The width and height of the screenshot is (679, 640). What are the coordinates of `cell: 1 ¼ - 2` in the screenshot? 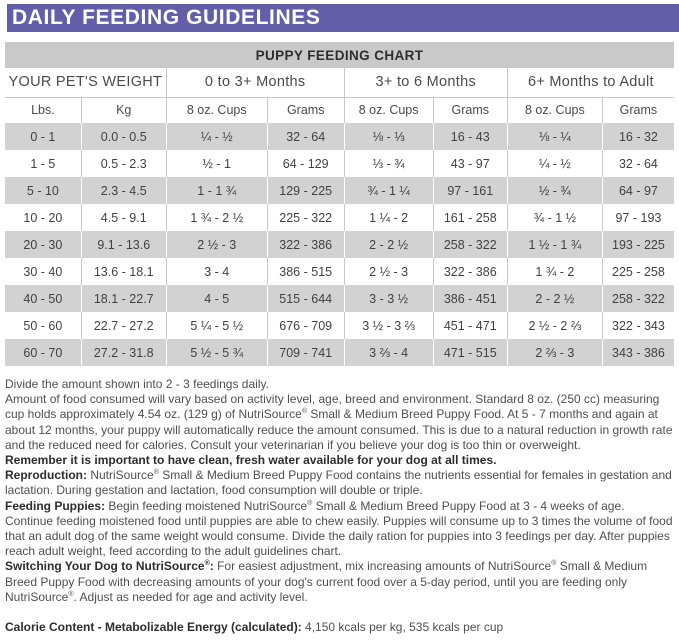 It's located at (388, 217).